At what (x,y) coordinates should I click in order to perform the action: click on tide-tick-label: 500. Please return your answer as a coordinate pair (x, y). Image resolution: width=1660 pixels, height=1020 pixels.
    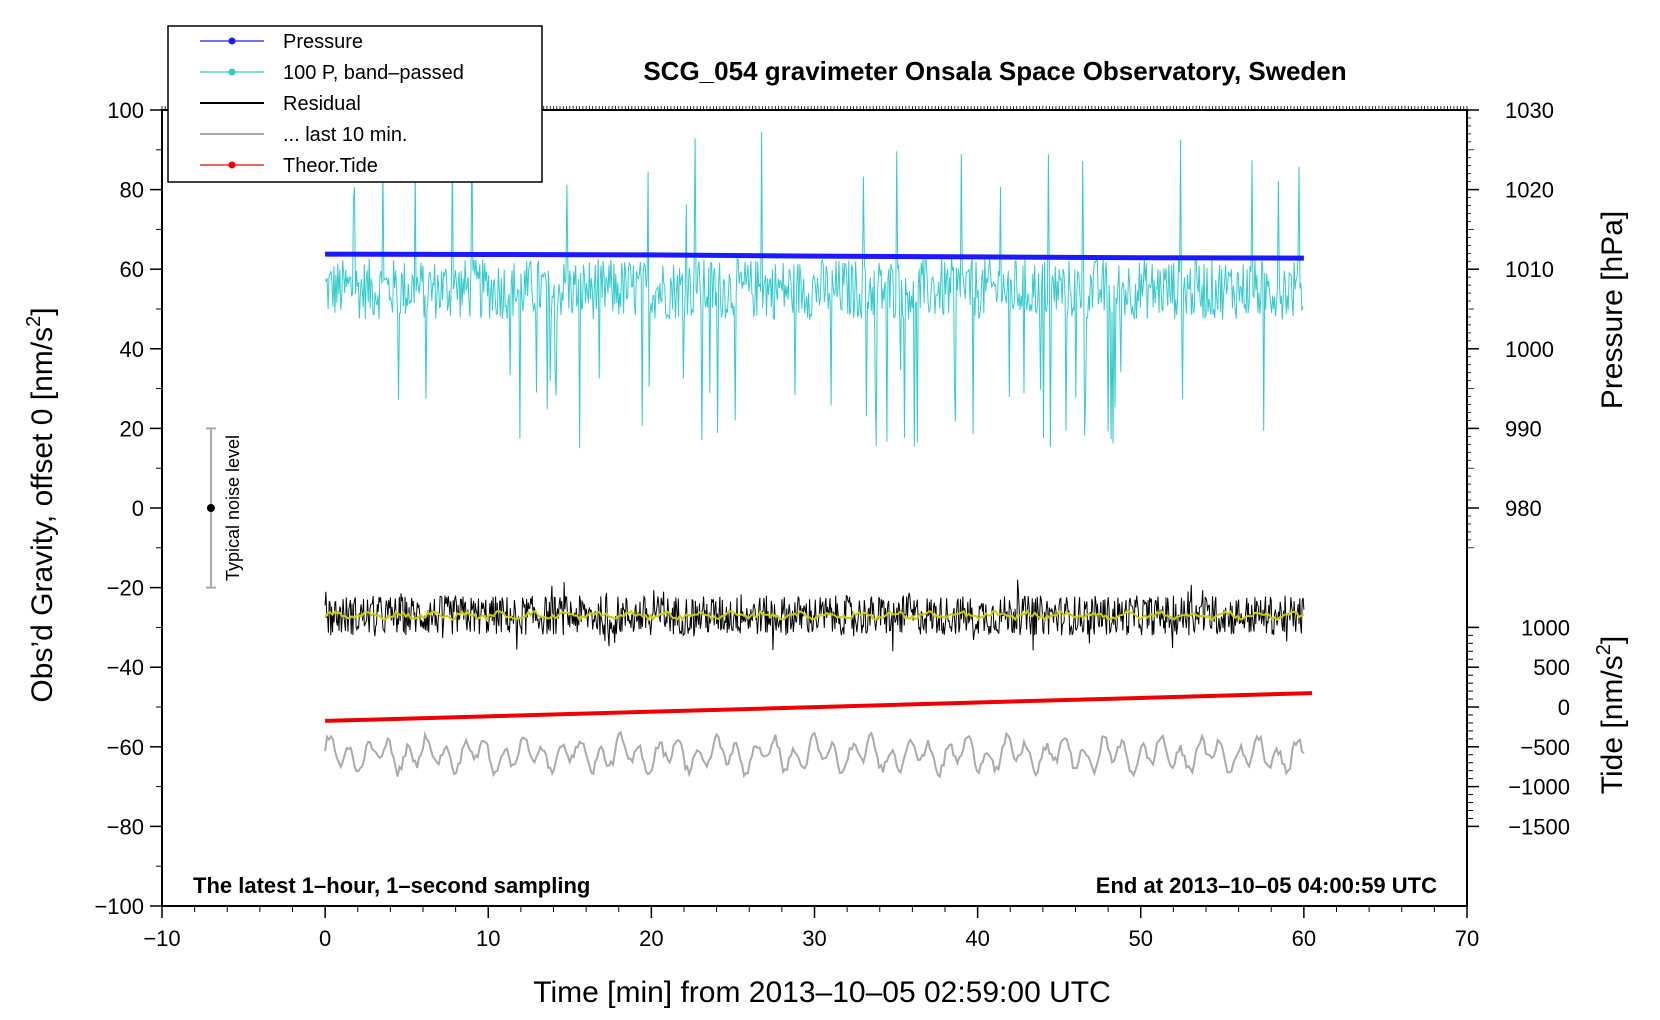
    Looking at the image, I should click on (1551, 667).